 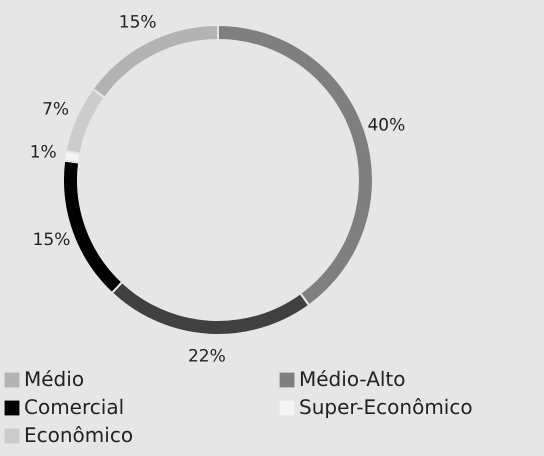 I want to click on legend-label: Econômico, so click(x=79, y=435).